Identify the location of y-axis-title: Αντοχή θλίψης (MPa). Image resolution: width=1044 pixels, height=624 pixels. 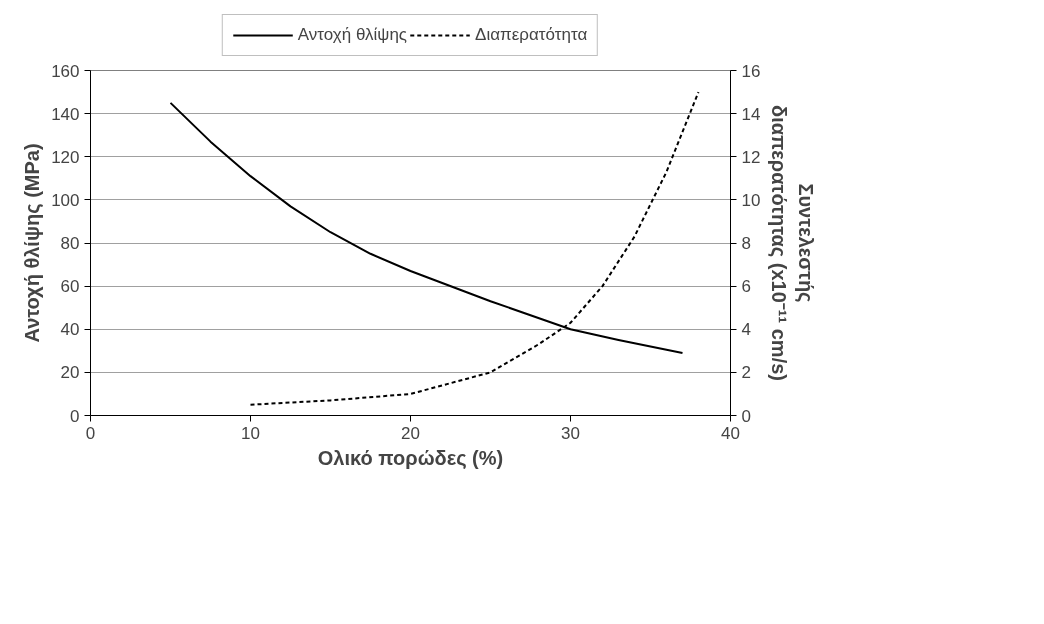
(32, 243).